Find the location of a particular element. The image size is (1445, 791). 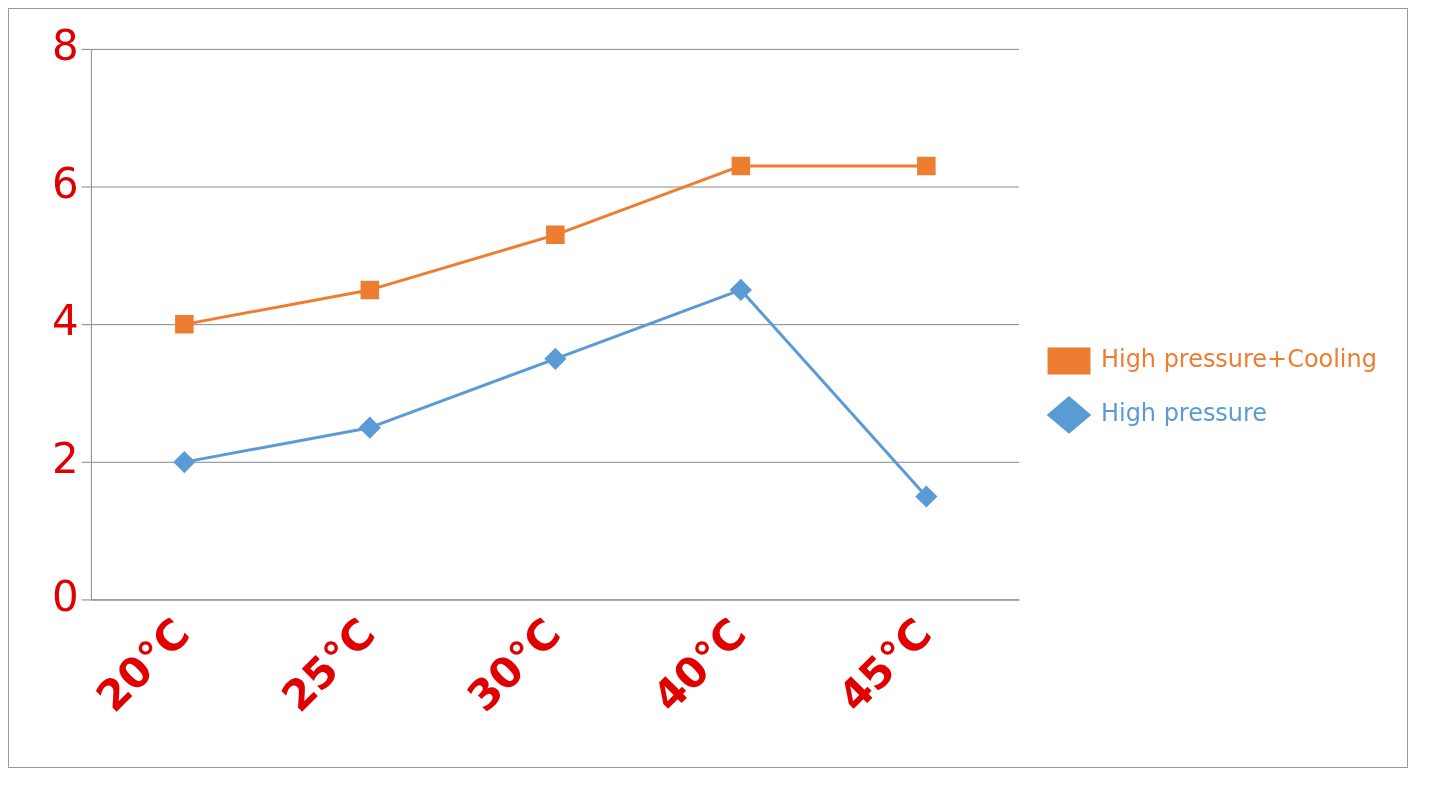

y-tick-label: 6 is located at coordinates (65, 183).